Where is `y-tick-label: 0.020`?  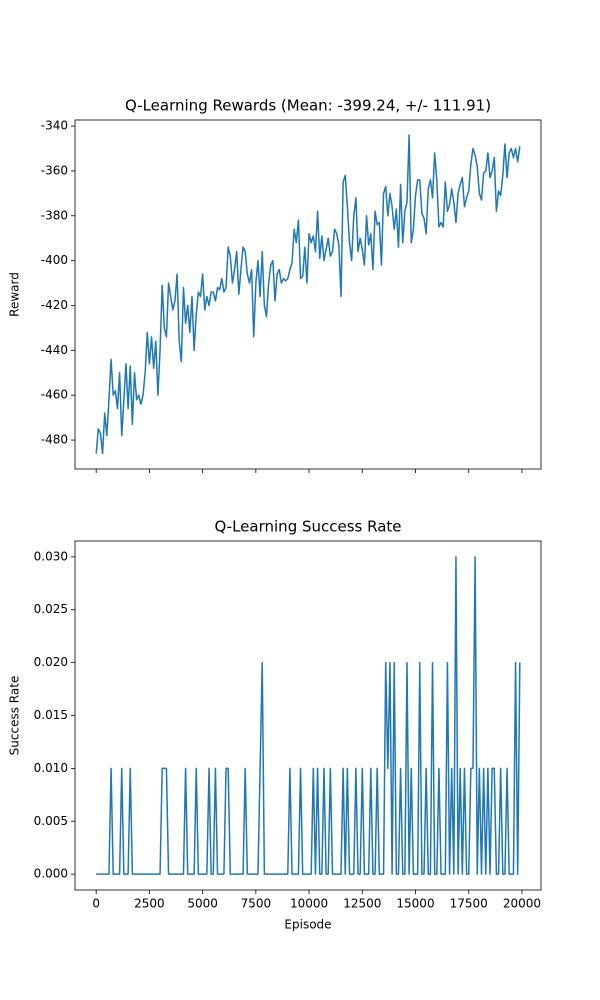 y-tick-label: 0.020 is located at coordinates (51, 662).